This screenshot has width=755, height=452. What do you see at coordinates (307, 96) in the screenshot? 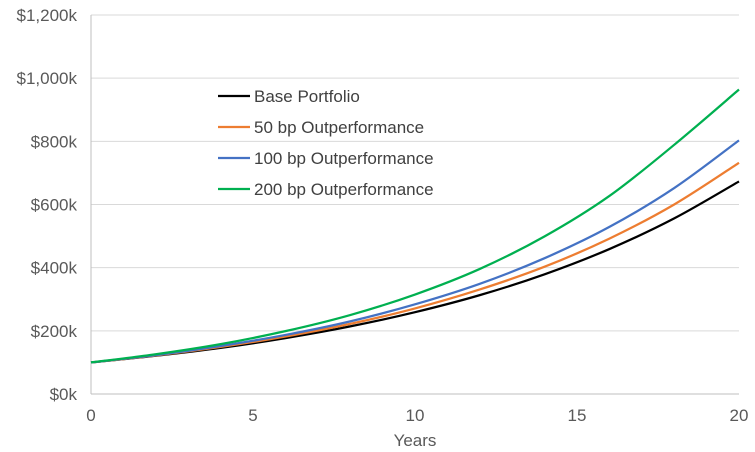
I see `legend-label: Base Portfolio` at bounding box center [307, 96].